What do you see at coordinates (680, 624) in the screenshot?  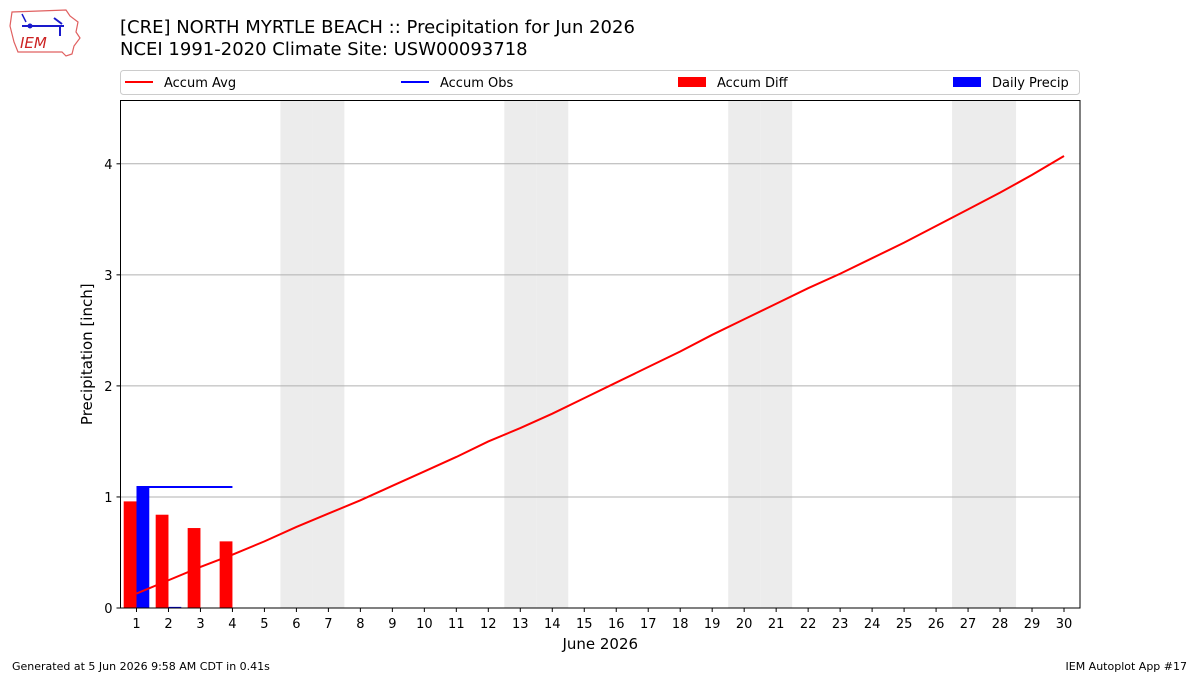 I see `x-tick-label-18: 18` at bounding box center [680, 624].